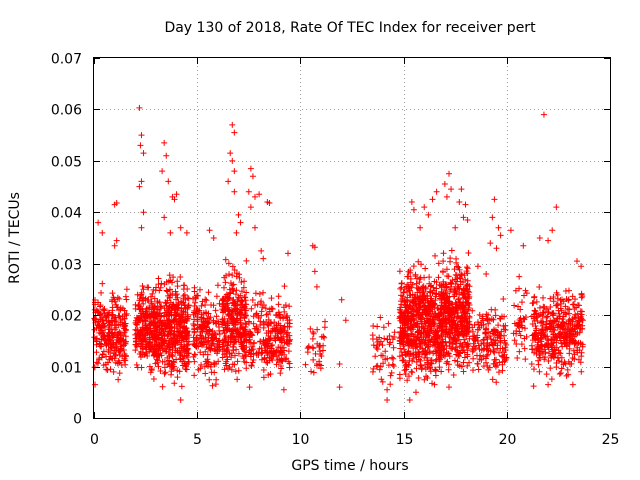  Describe the element at coordinates (66, 369) in the screenshot. I see `y-tick-label: 0.01` at that location.